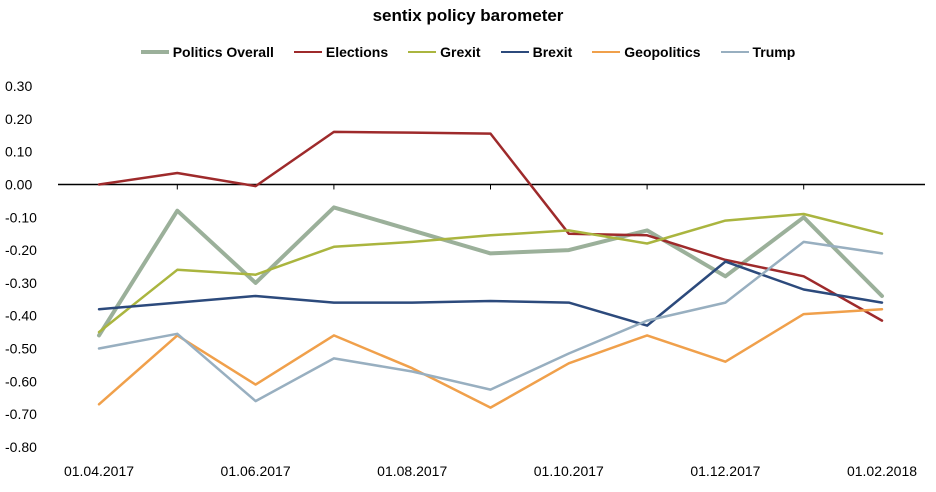  I want to click on legend-item: Politics Overall, so click(207, 52).